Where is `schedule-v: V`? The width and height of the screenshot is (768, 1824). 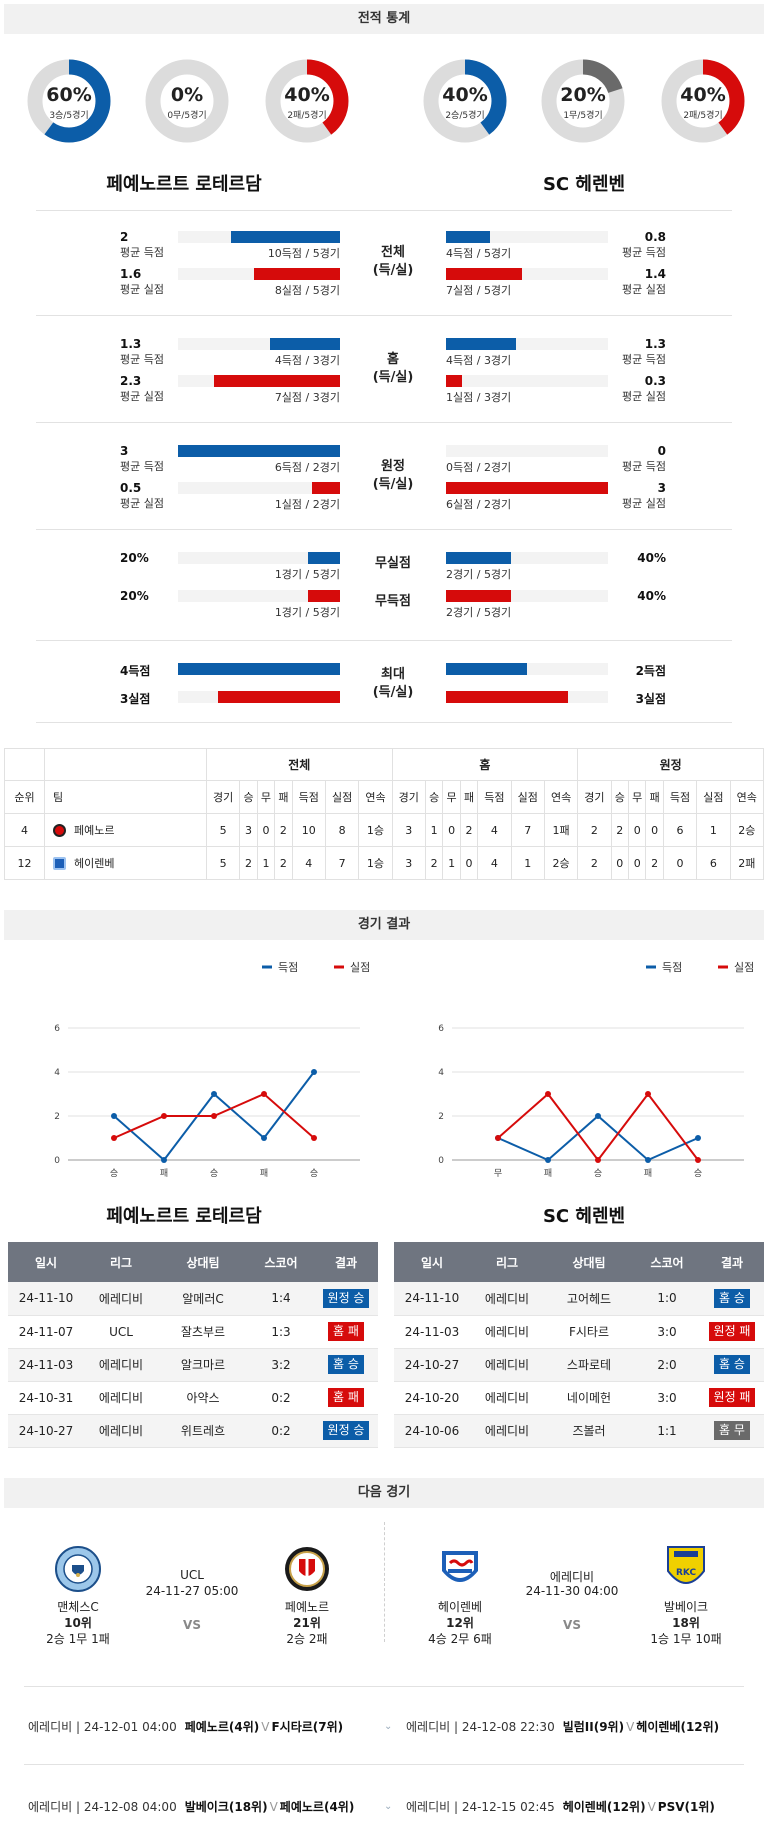 schedule-v: V is located at coordinates (273, 1807).